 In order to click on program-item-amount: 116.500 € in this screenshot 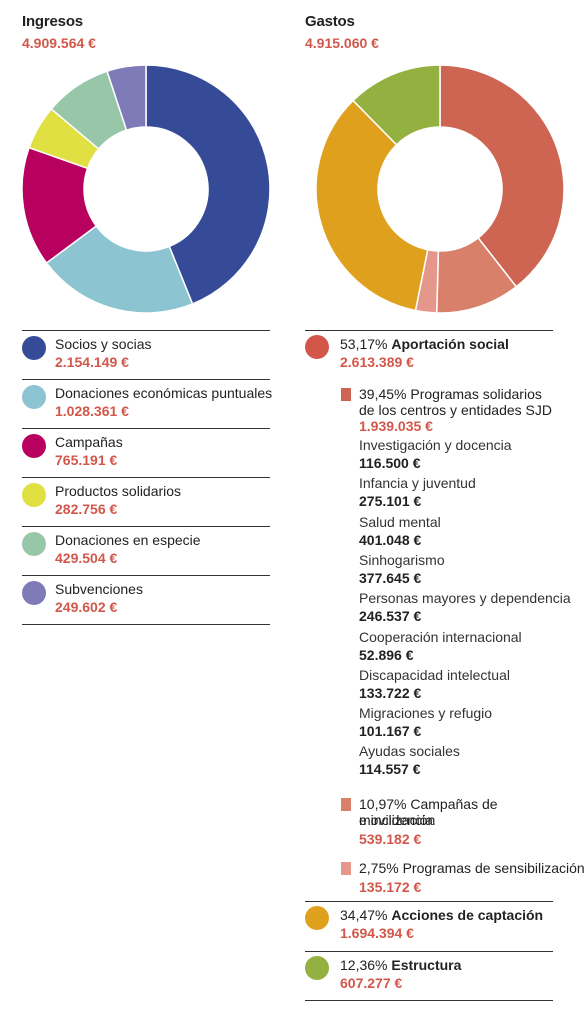, I will do `click(390, 463)`.